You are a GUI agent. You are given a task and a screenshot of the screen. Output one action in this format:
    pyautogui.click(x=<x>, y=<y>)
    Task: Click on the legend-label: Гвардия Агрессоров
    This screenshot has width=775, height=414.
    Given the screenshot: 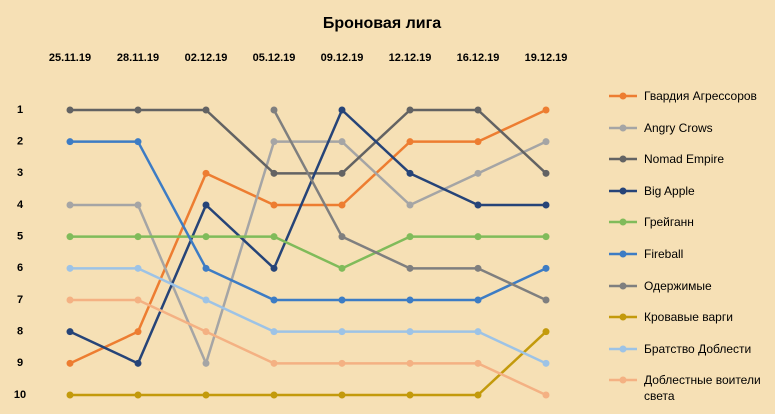 What is the action you would take?
    pyautogui.click(x=700, y=96)
    